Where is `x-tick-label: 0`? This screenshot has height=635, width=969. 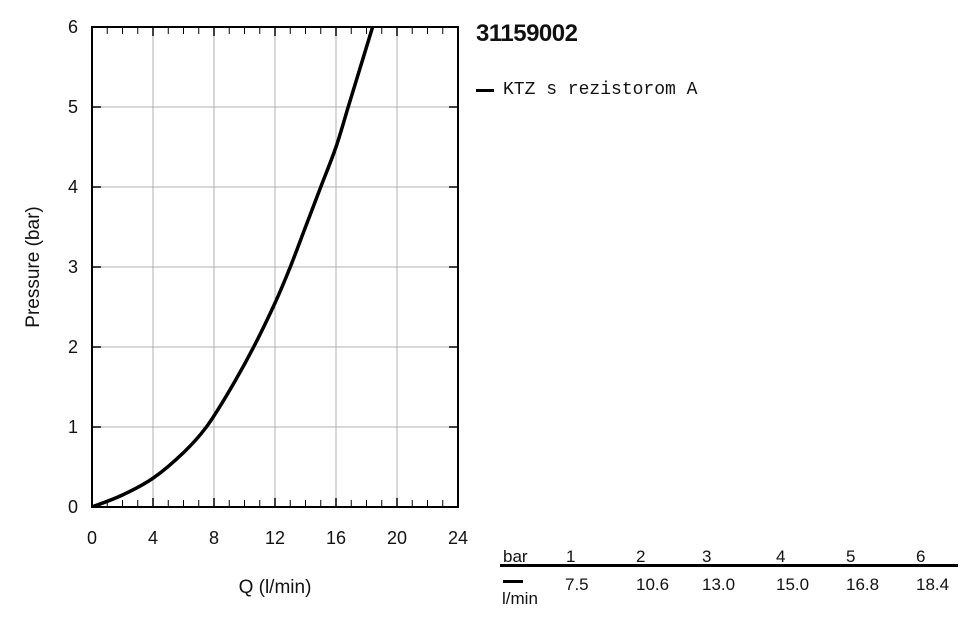
x-tick-label: 0 is located at coordinates (92, 538).